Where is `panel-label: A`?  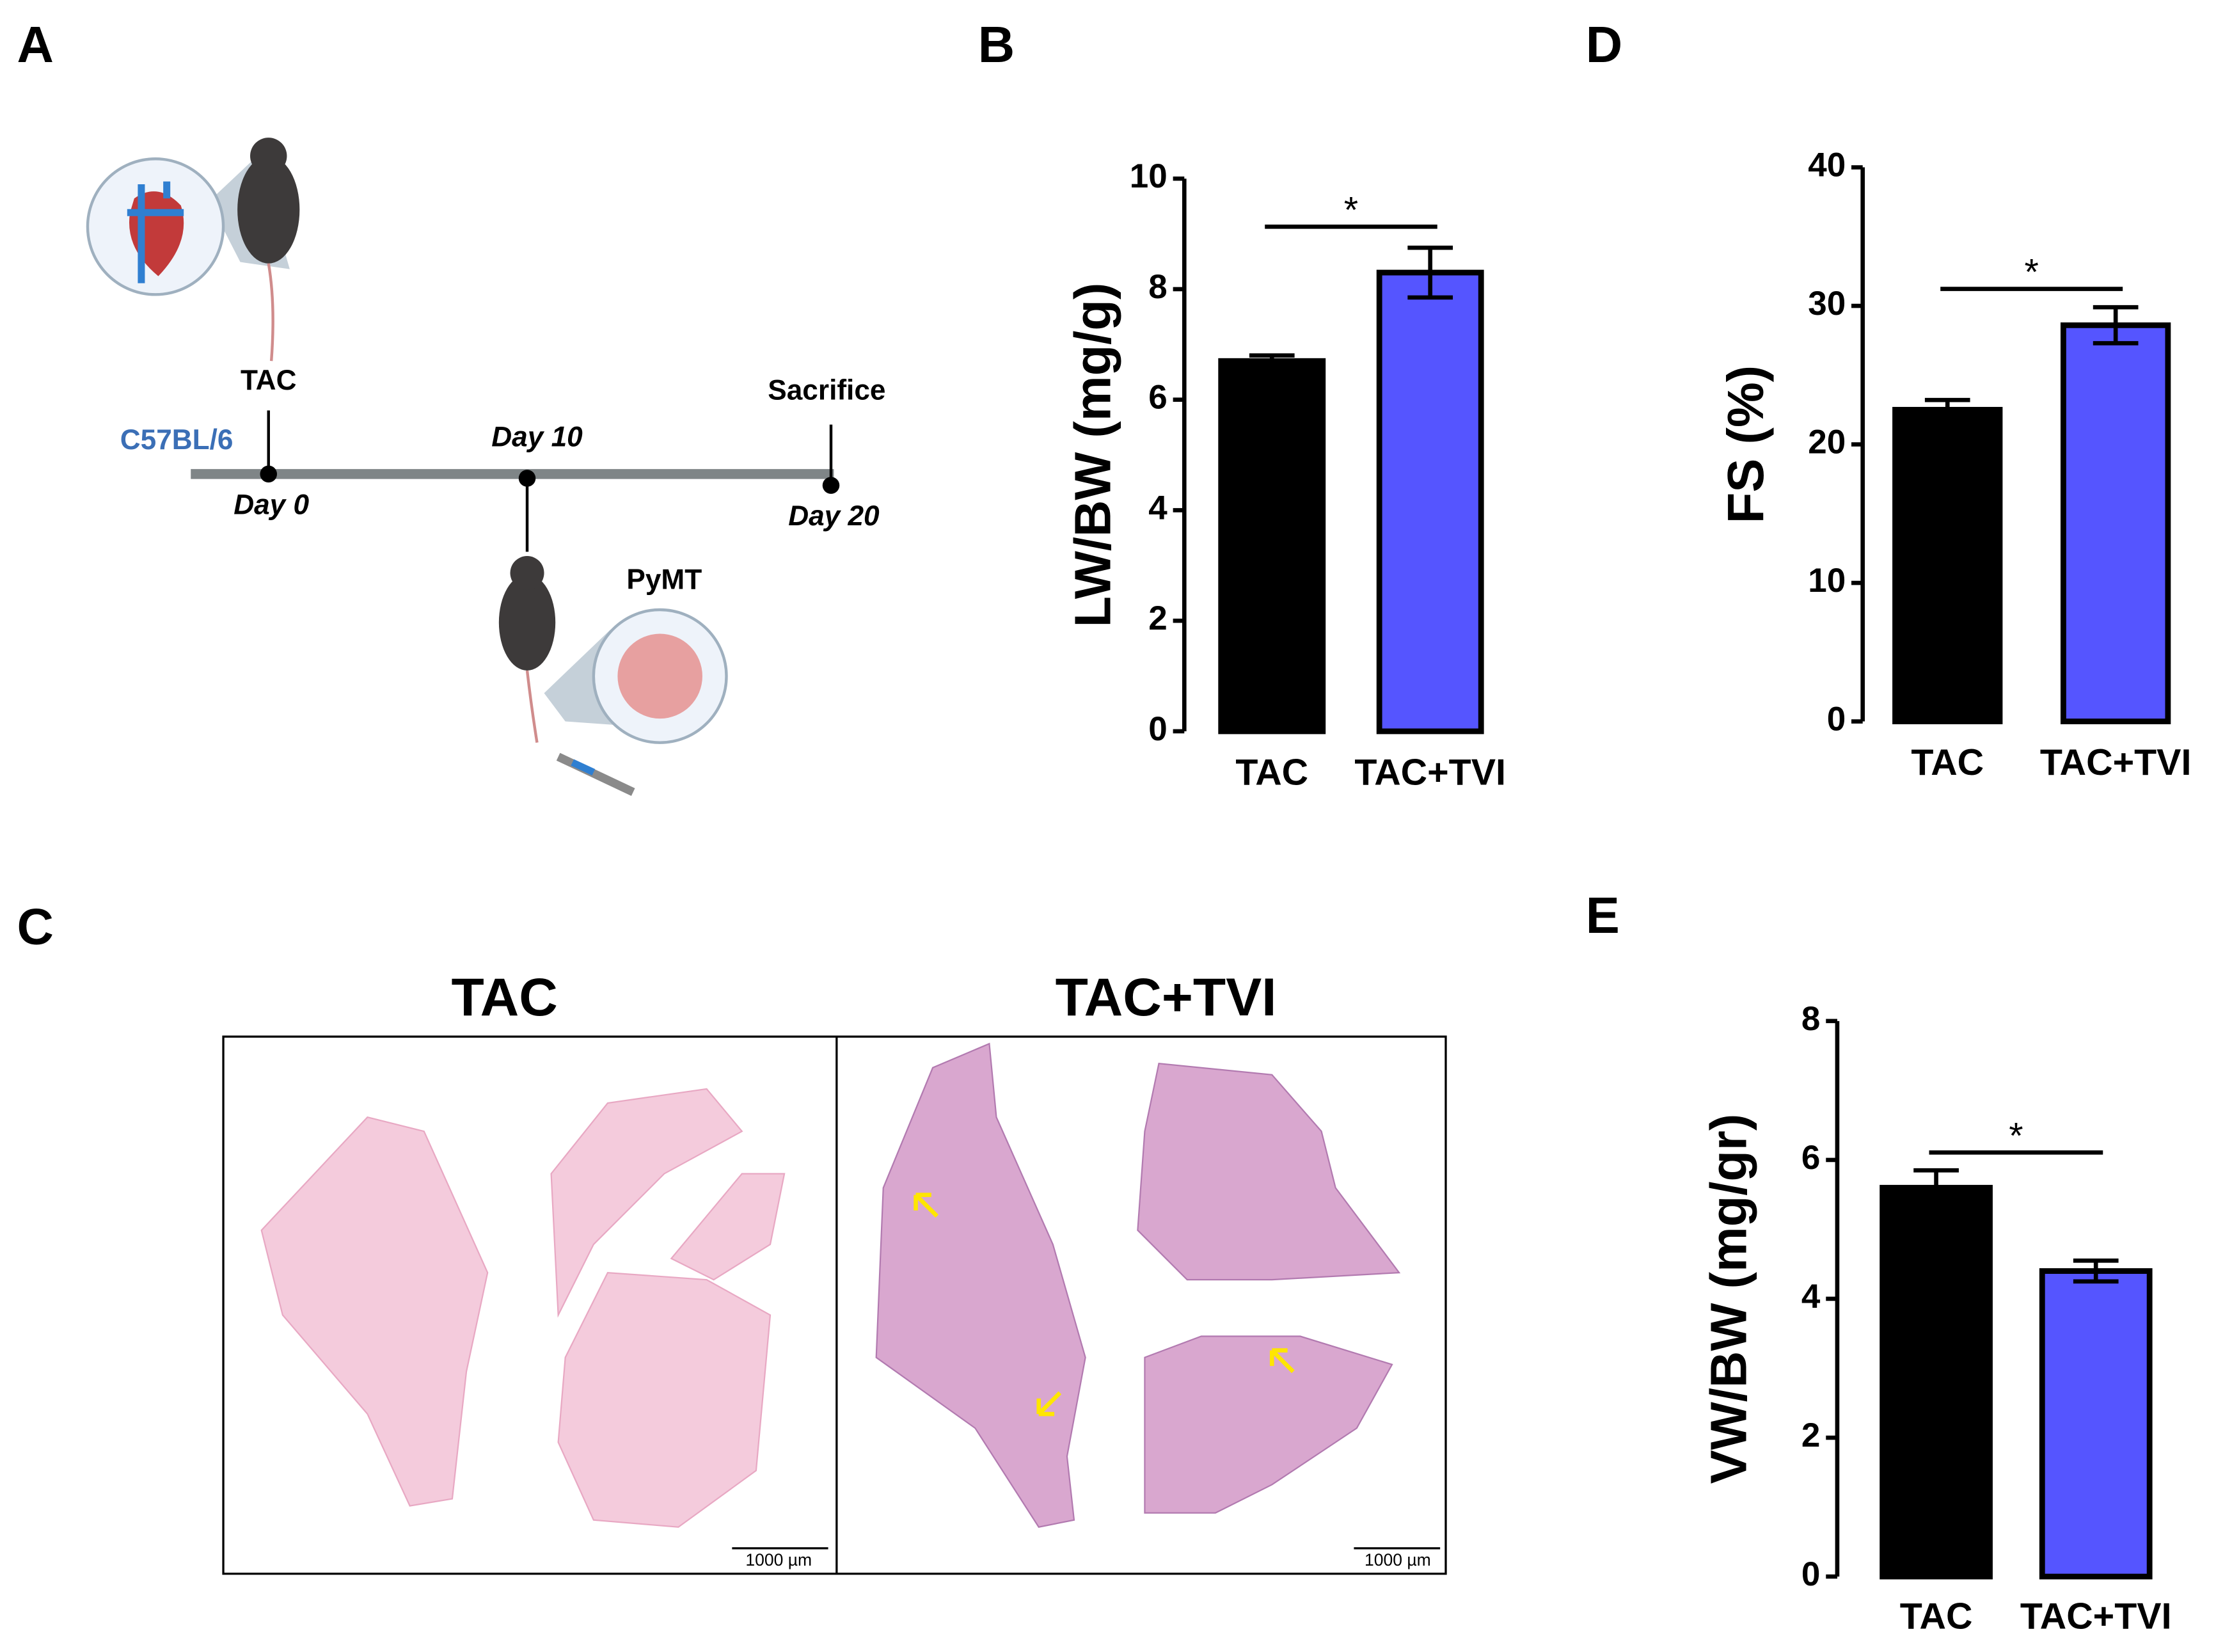 panel-label: A is located at coordinates (35, 44).